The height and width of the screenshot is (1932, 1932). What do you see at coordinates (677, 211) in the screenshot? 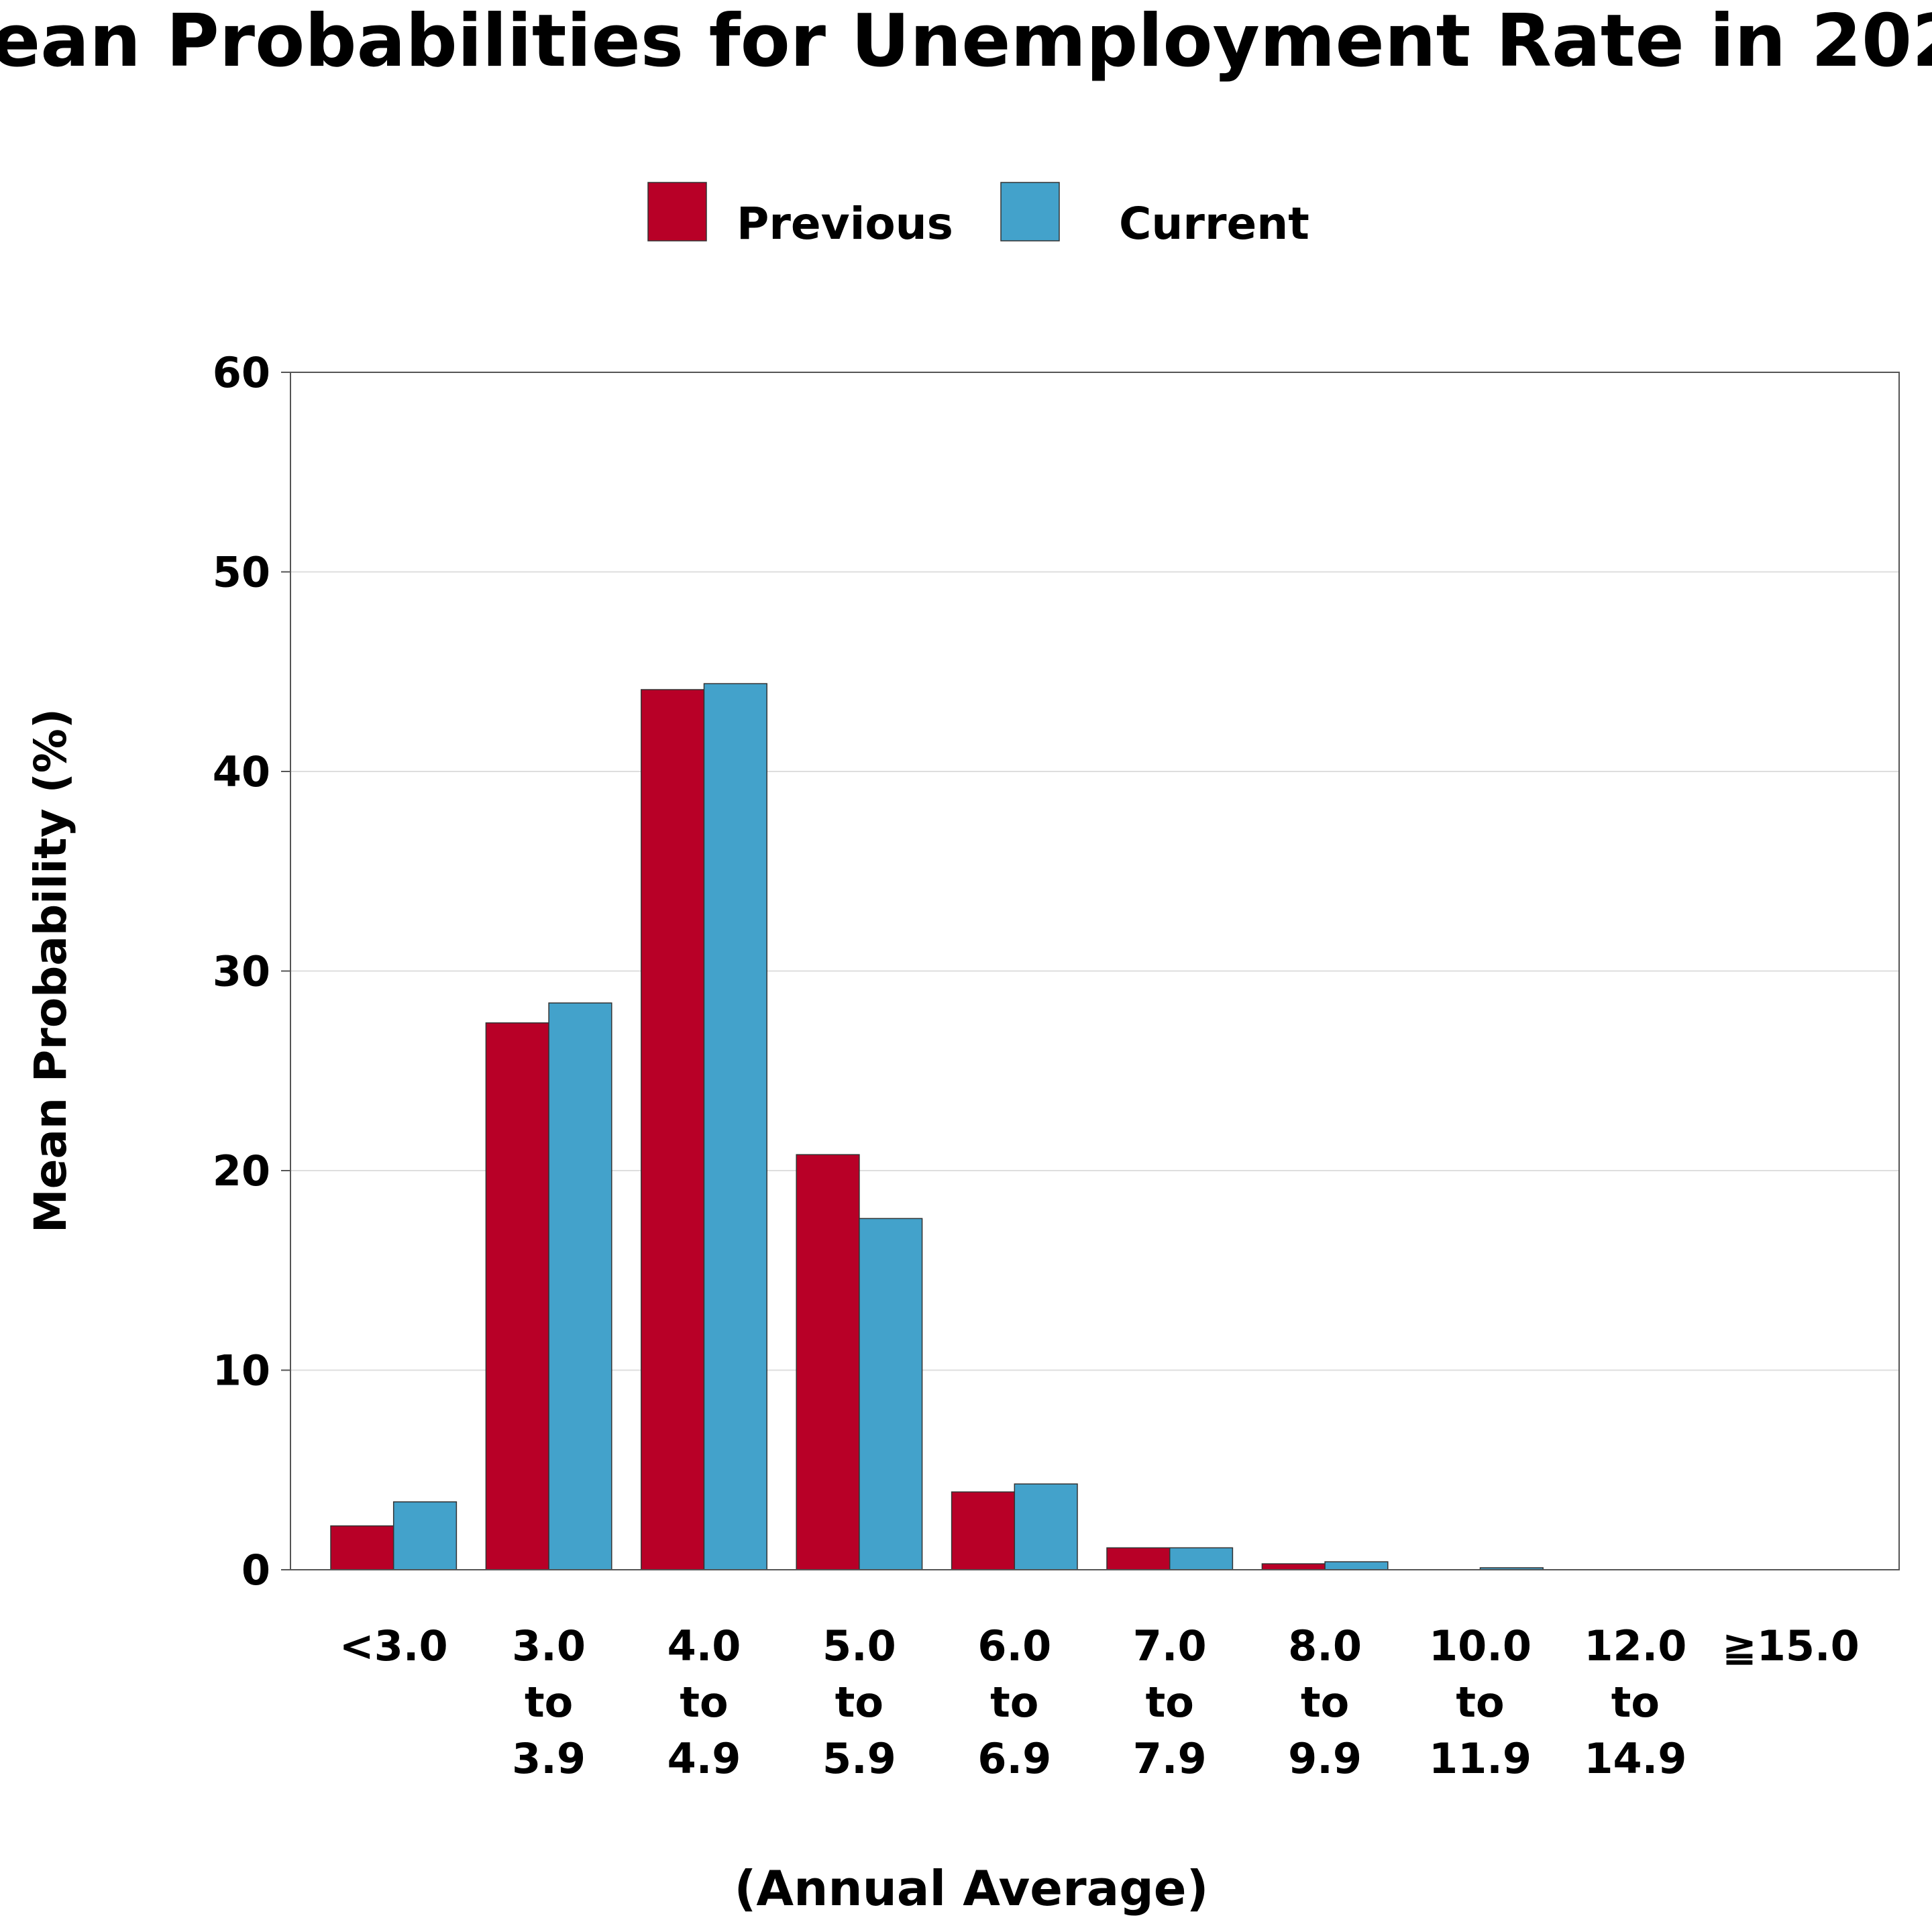
I see `legend-swatch-previous` at bounding box center [677, 211].